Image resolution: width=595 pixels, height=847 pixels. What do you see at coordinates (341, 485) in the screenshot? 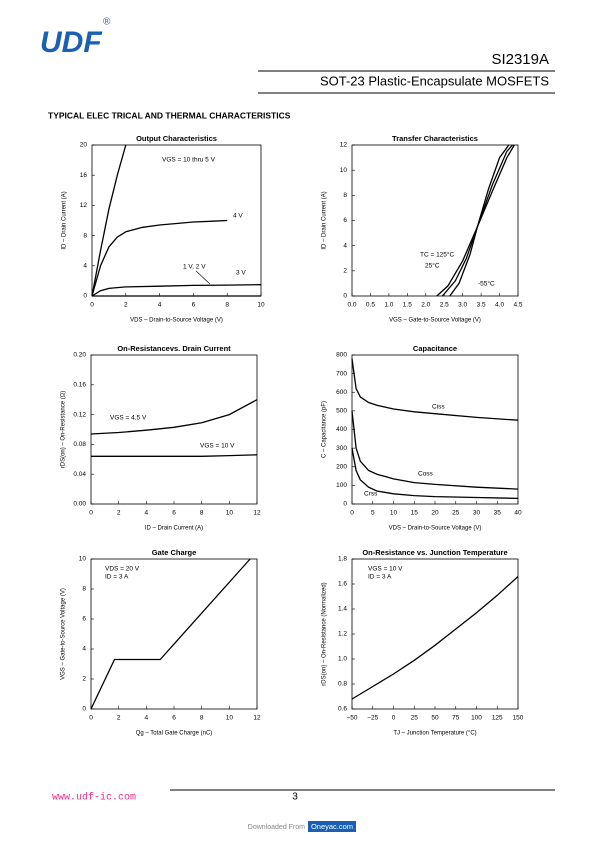
I see `y-tick-label: 100` at bounding box center [341, 485].